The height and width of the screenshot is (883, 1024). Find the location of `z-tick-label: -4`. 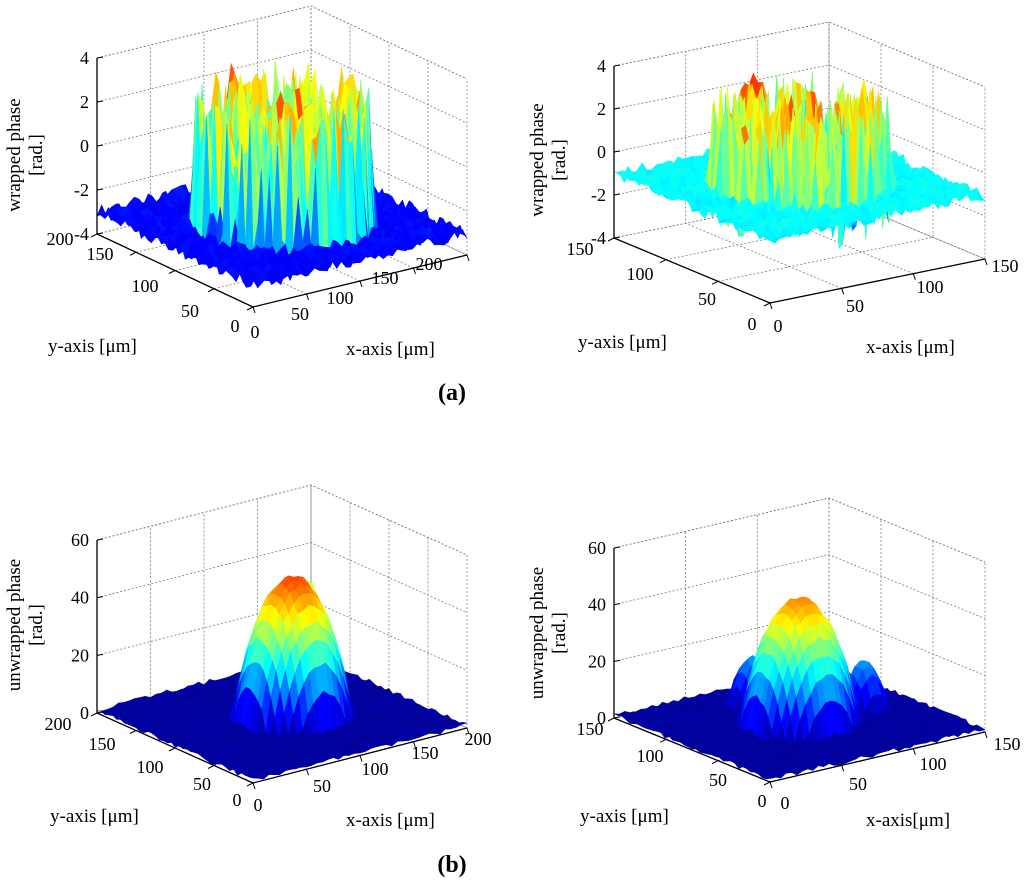

z-tick-label: -4 is located at coordinates (81, 234).